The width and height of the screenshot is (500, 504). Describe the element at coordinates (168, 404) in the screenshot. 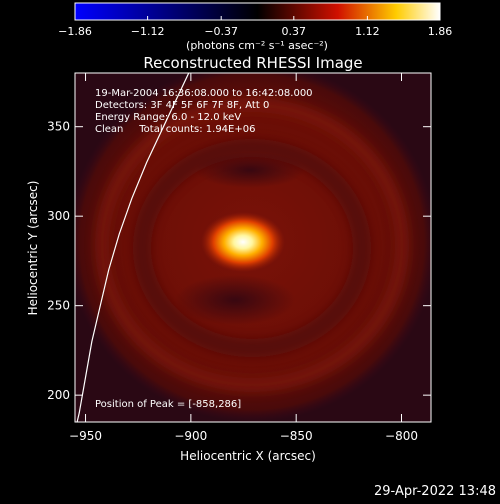

I see `peak-position-label: Position of Peak = [-858,286]` at that location.